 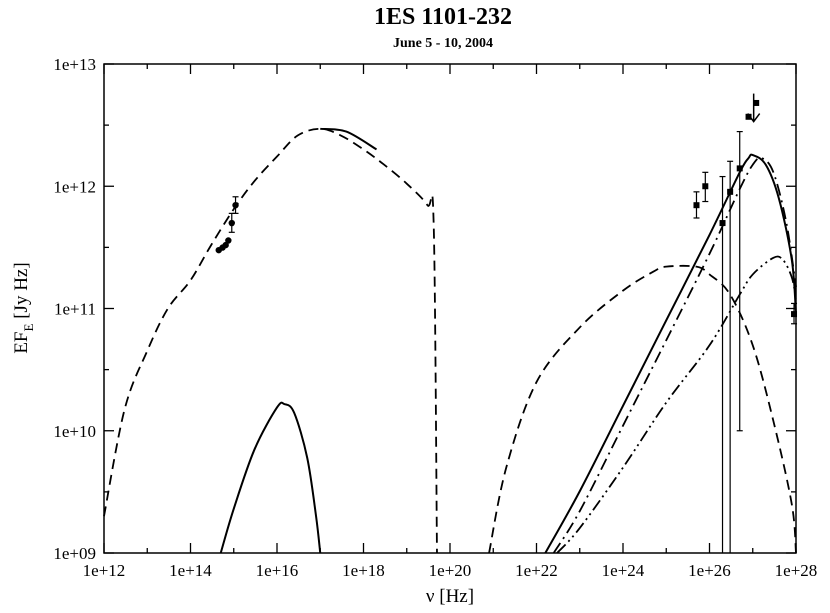 What do you see at coordinates (443, 43) in the screenshot?
I see `chart-subtitle: June 5 - 10, 2004` at bounding box center [443, 43].